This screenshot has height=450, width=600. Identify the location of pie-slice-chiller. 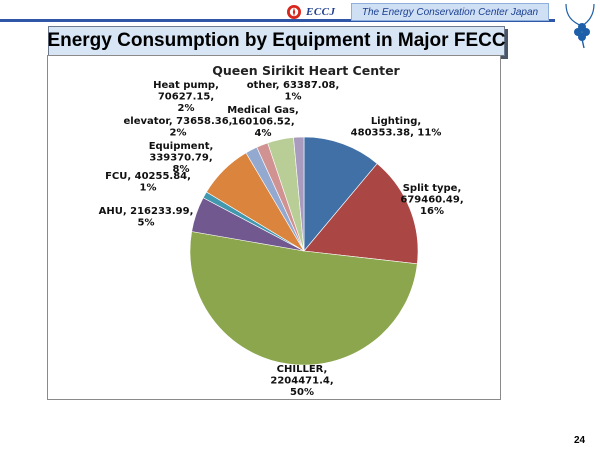
(303, 298).